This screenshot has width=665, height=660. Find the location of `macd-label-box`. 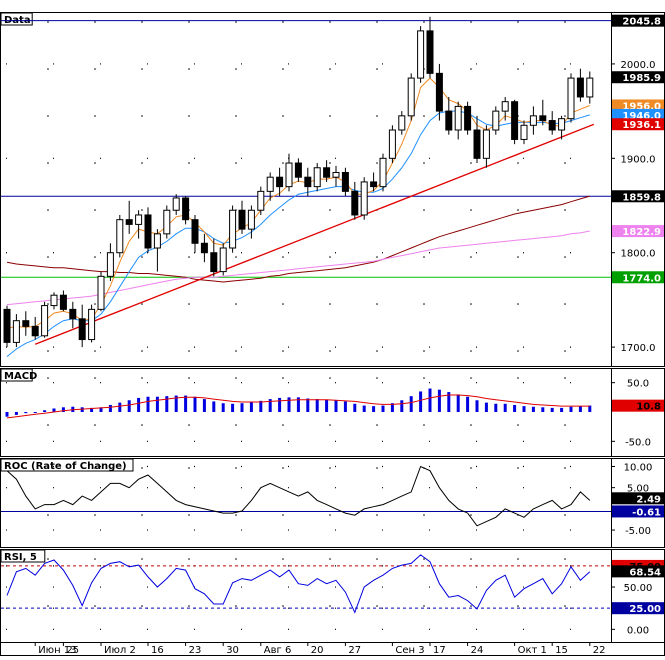

macd-label-box is located at coordinates (16, 375).